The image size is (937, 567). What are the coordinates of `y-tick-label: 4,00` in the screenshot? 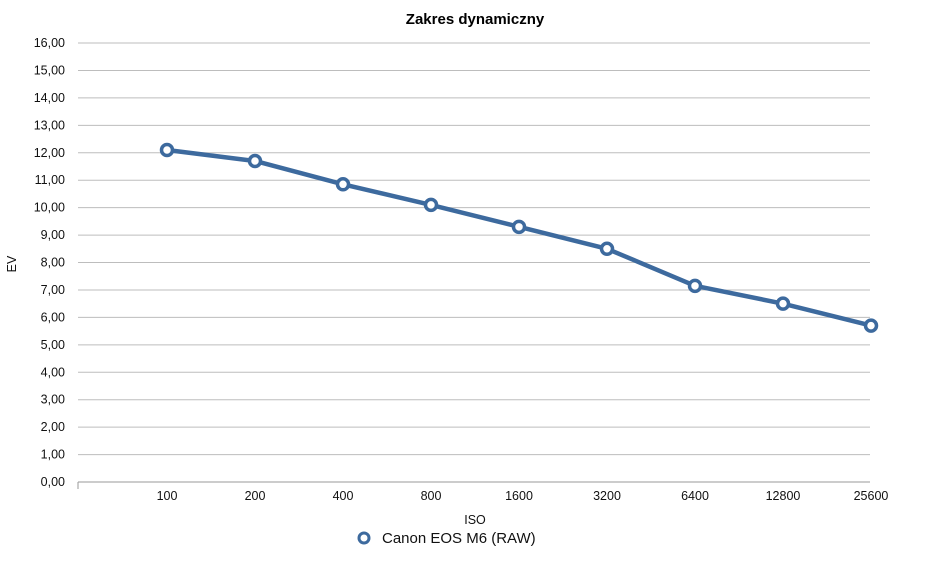 It's located at (53, 372).